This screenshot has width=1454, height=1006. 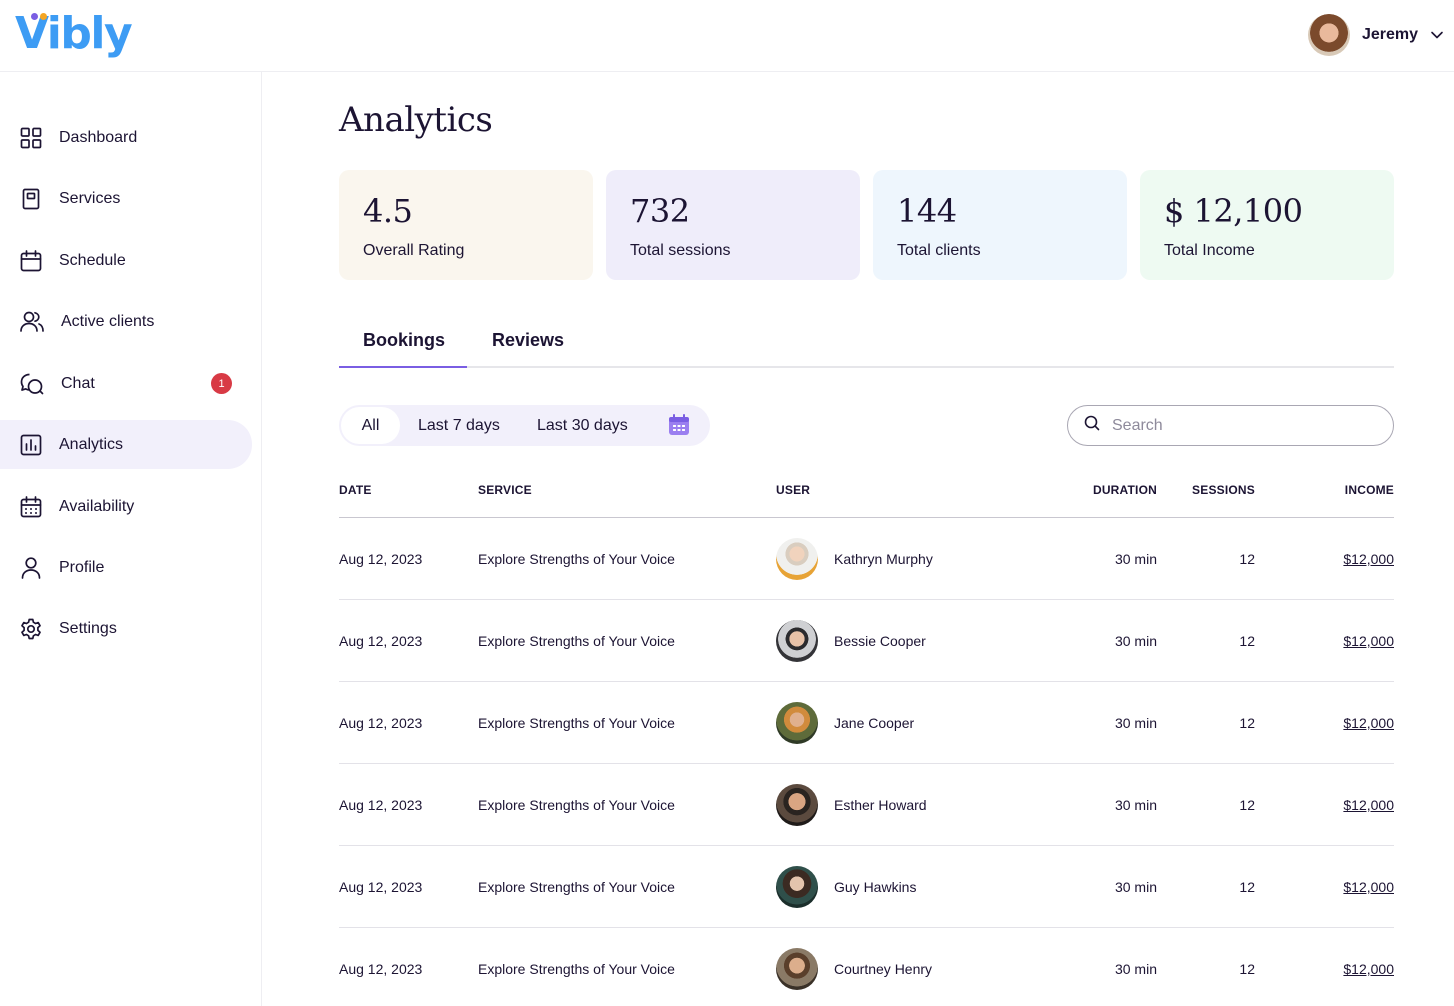 I want to click on stat-card-sessions: 732 Total sessions, so click(x=733, y=225).